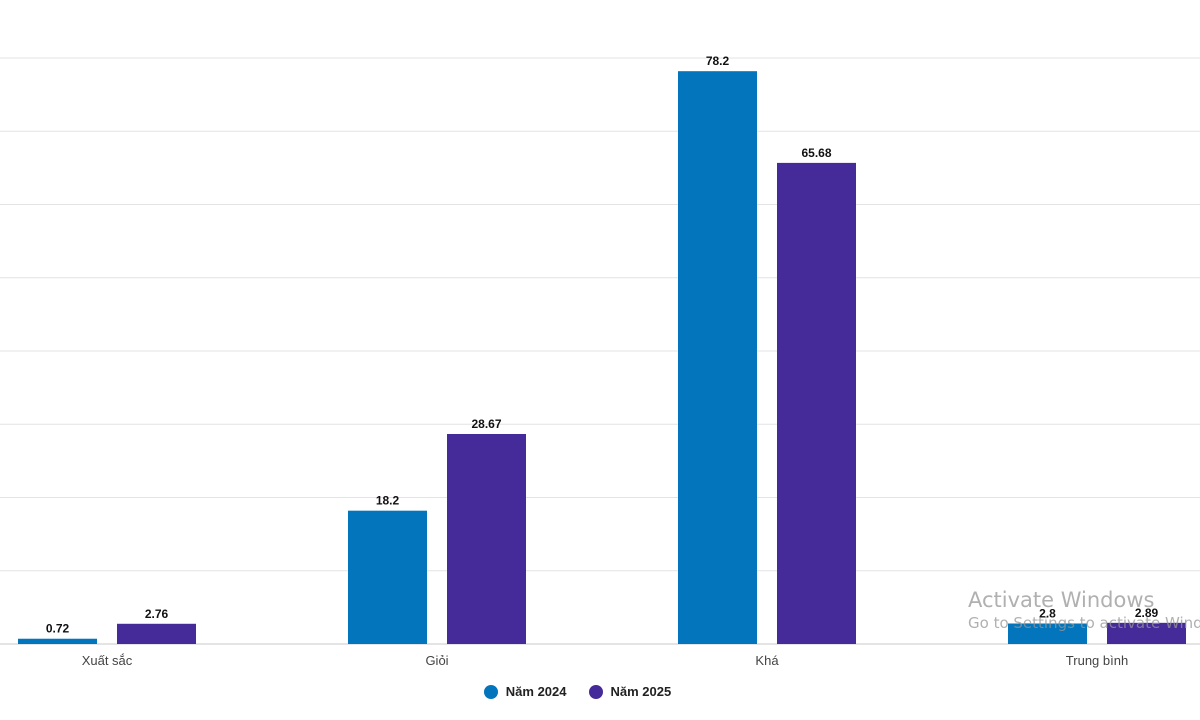 This screenshot has height=720, width=1200. I want to click on data-label: 65.68, so click(816, 153).